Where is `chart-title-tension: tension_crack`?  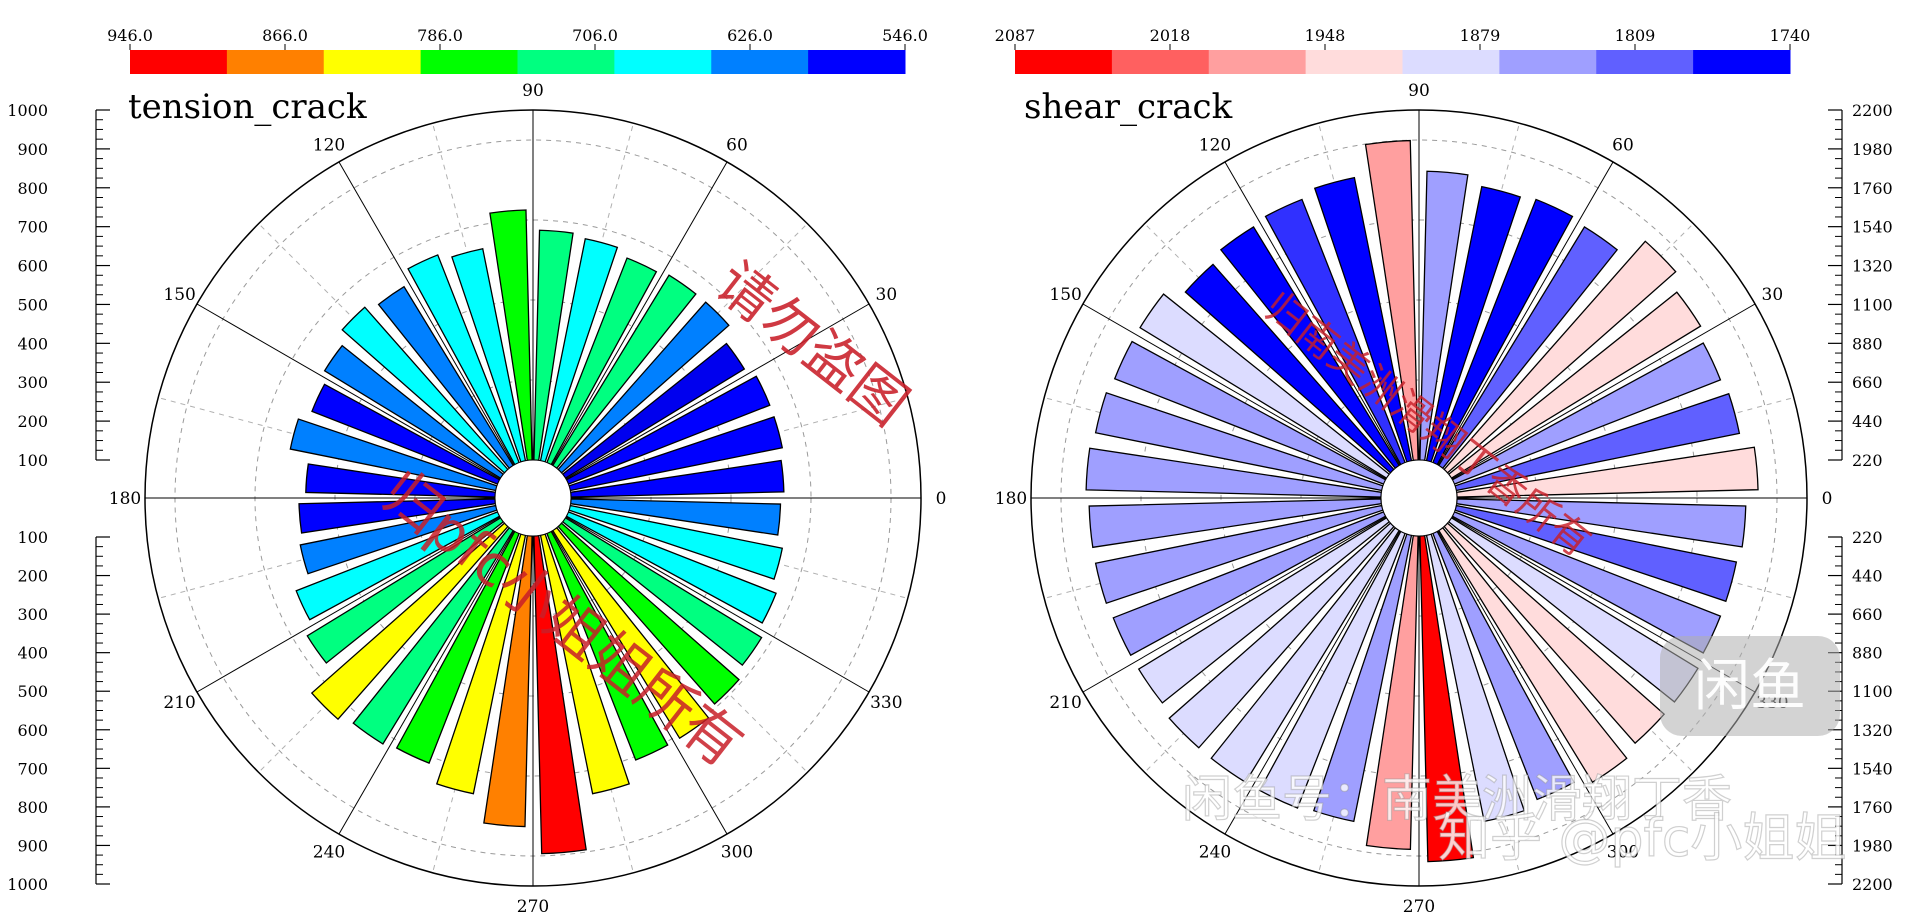
chart-title-tension: tension_crack is located at coordinates (247, 107).